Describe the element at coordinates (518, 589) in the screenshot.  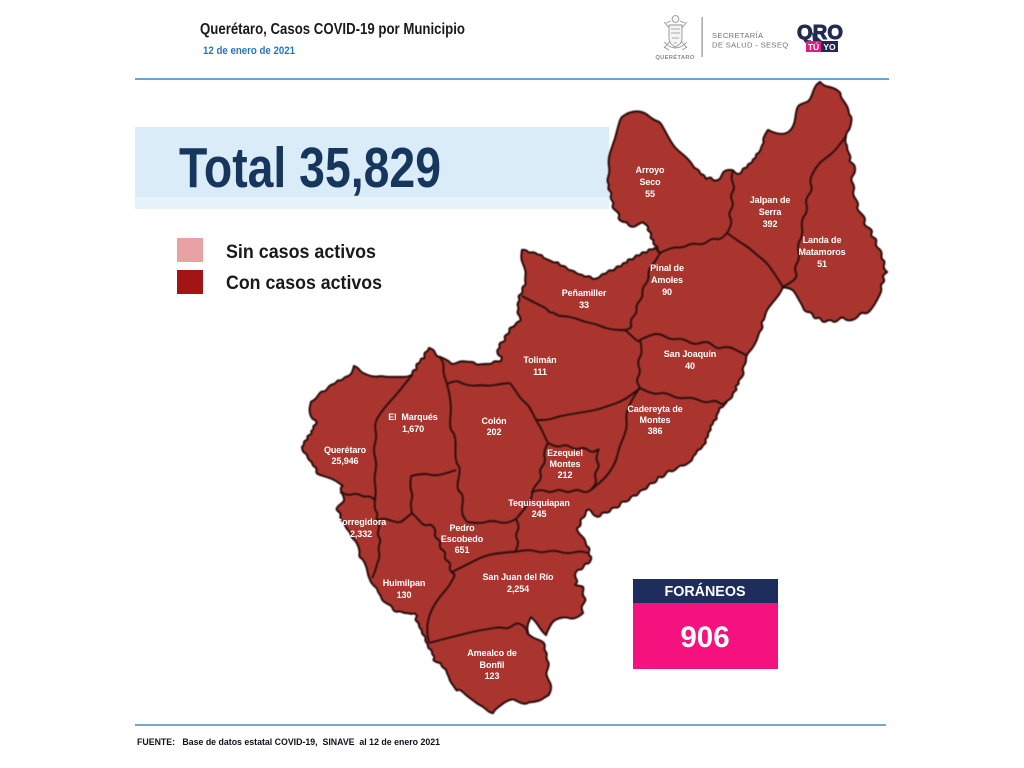
I see `svg-text: 2,254` at that location.